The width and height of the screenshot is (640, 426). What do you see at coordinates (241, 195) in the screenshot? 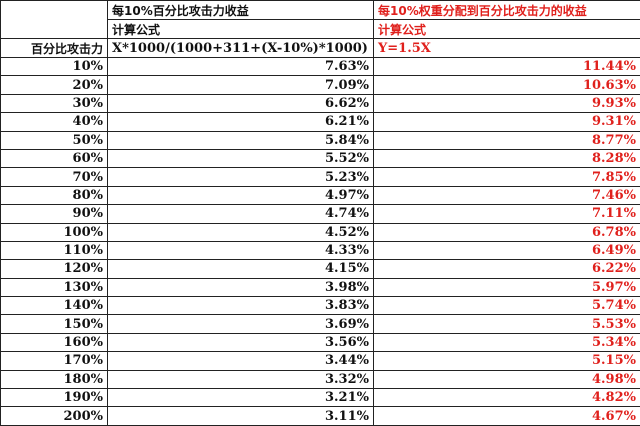
I see `gain-cell: 4.97%` at bounding box center [241, 195].